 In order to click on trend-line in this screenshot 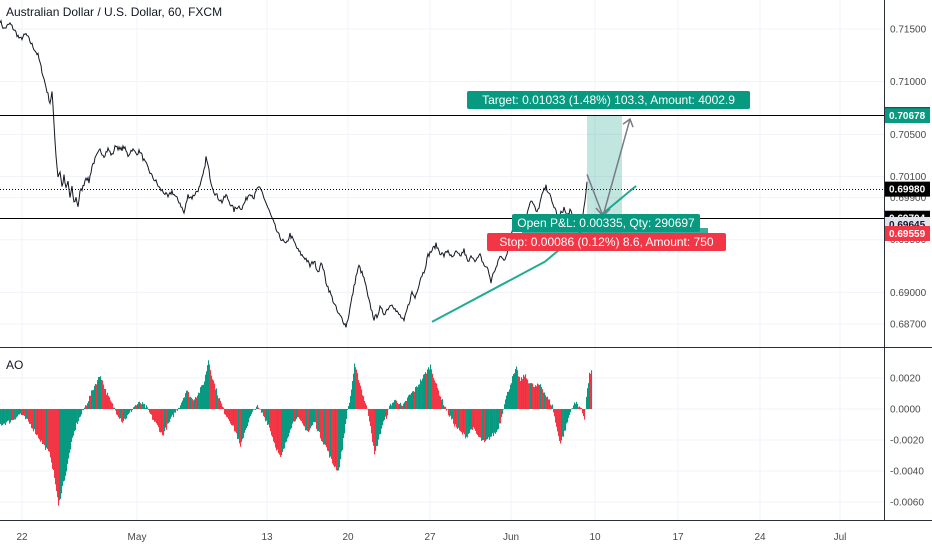, I will do `click(488, 291)`.